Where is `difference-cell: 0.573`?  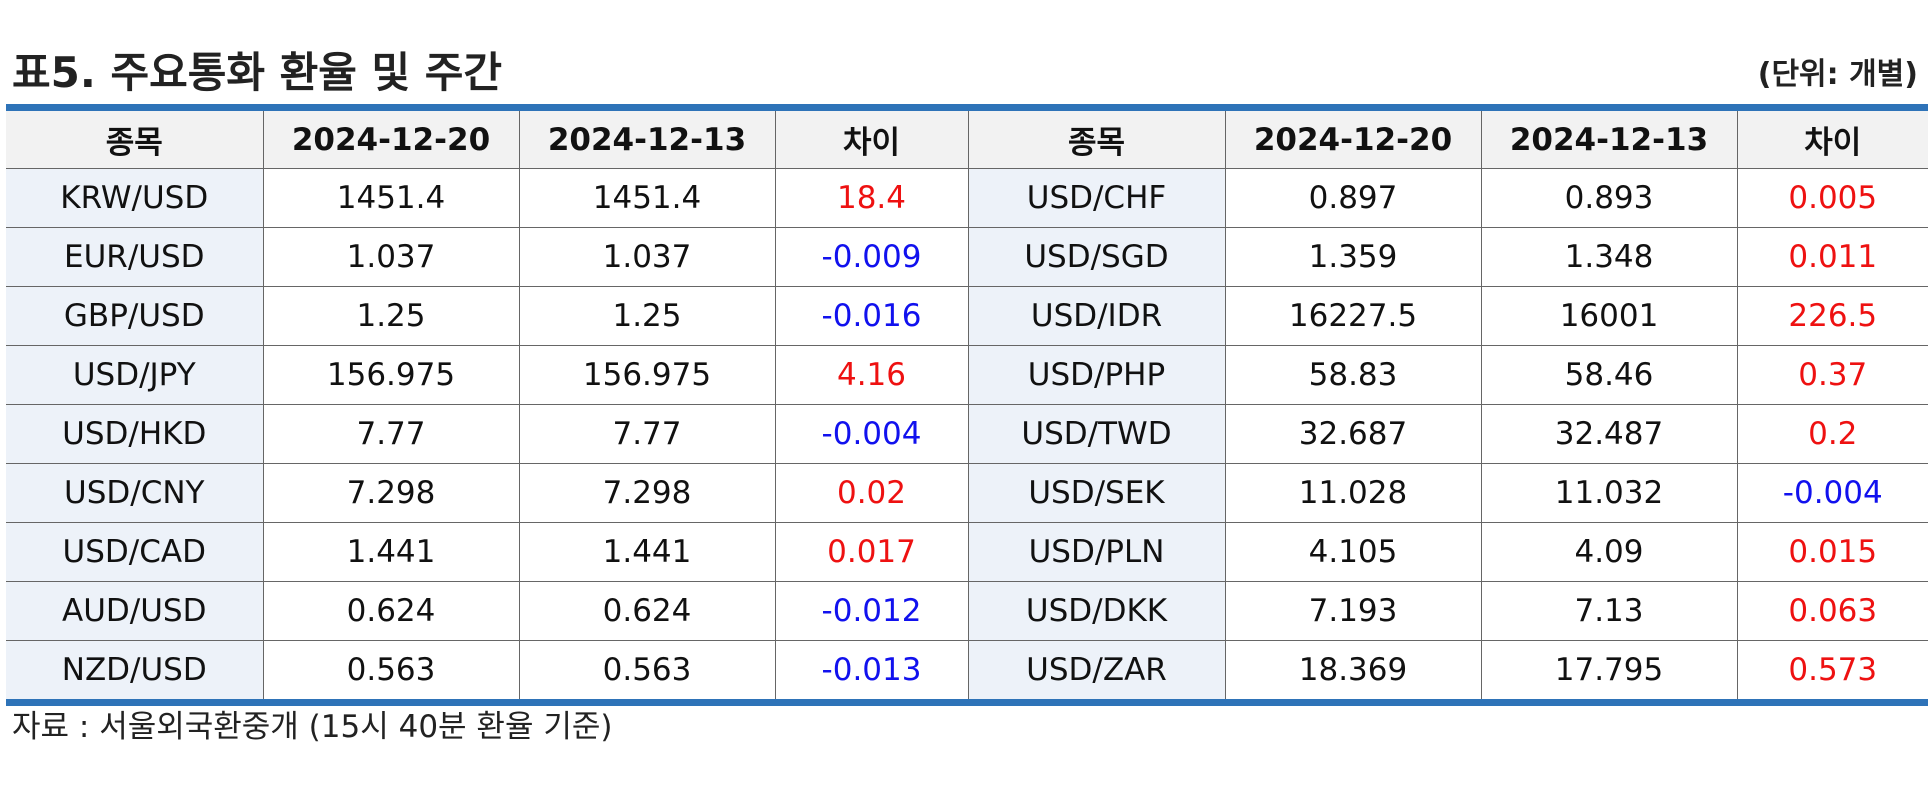 difference-cell: 0.573 is located at coordinates (1833, 670).